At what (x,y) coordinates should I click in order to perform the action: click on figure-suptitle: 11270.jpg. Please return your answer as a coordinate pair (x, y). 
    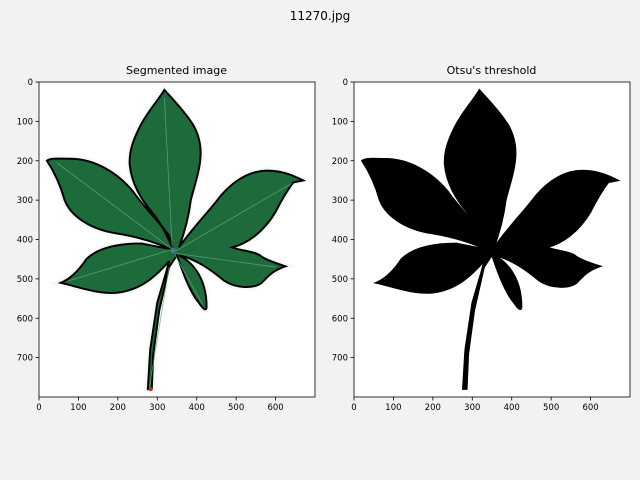
    Looking at the image, I should click on (320, 16).